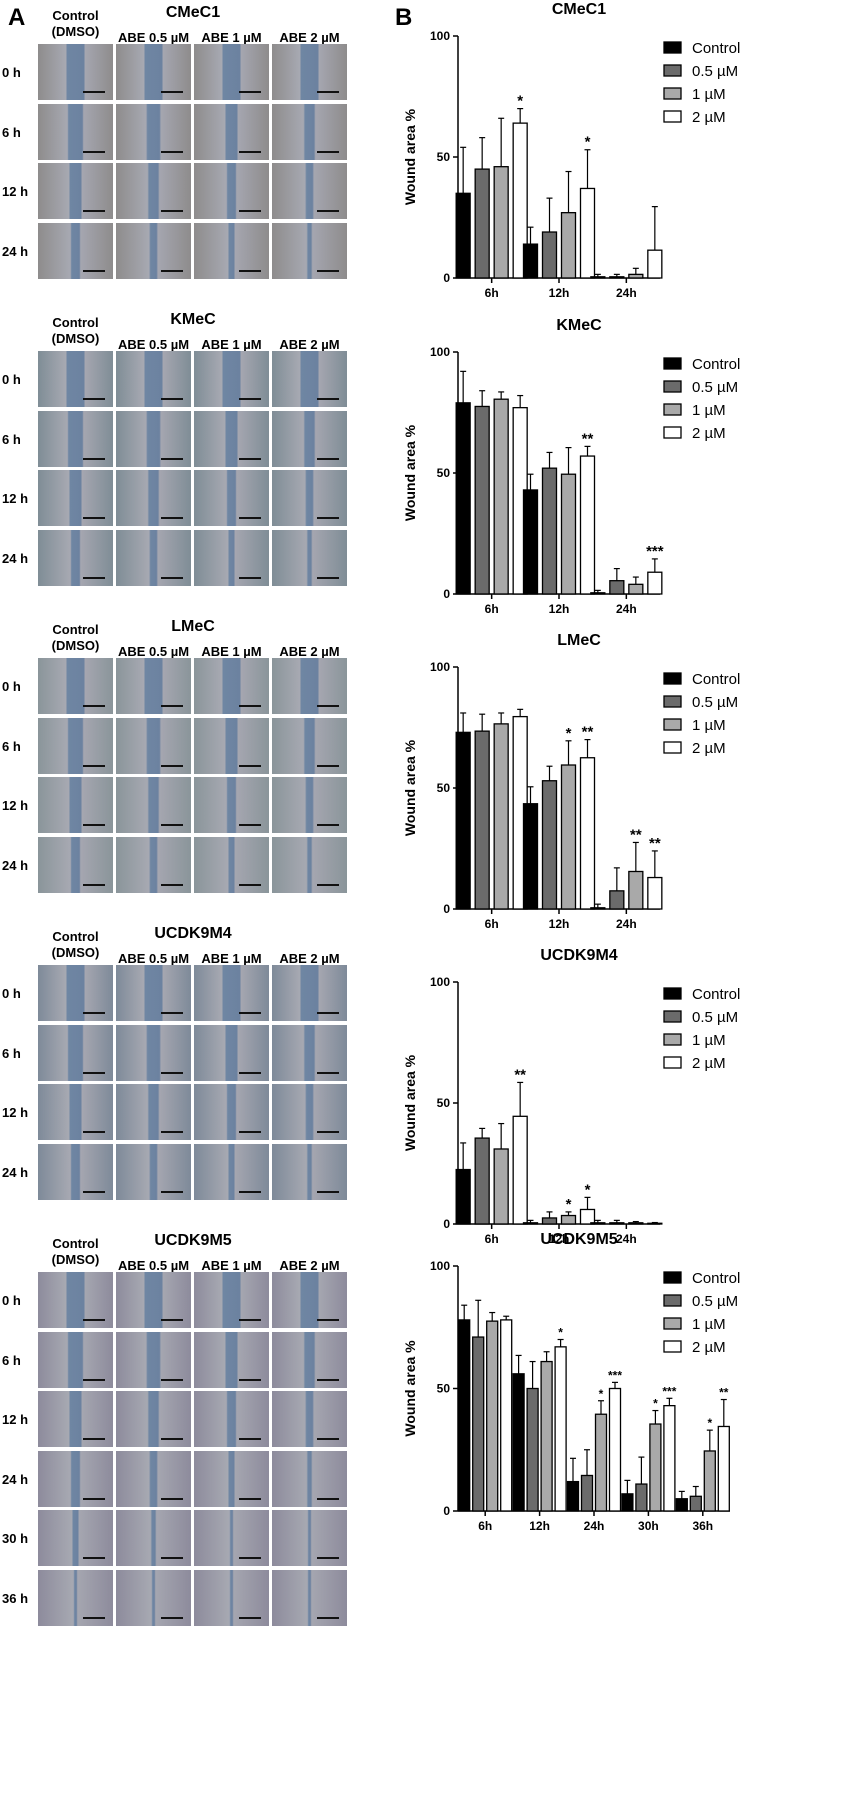 The image size is (858, 1799). I want to click on row-label: 6 h, so click(11, 439).